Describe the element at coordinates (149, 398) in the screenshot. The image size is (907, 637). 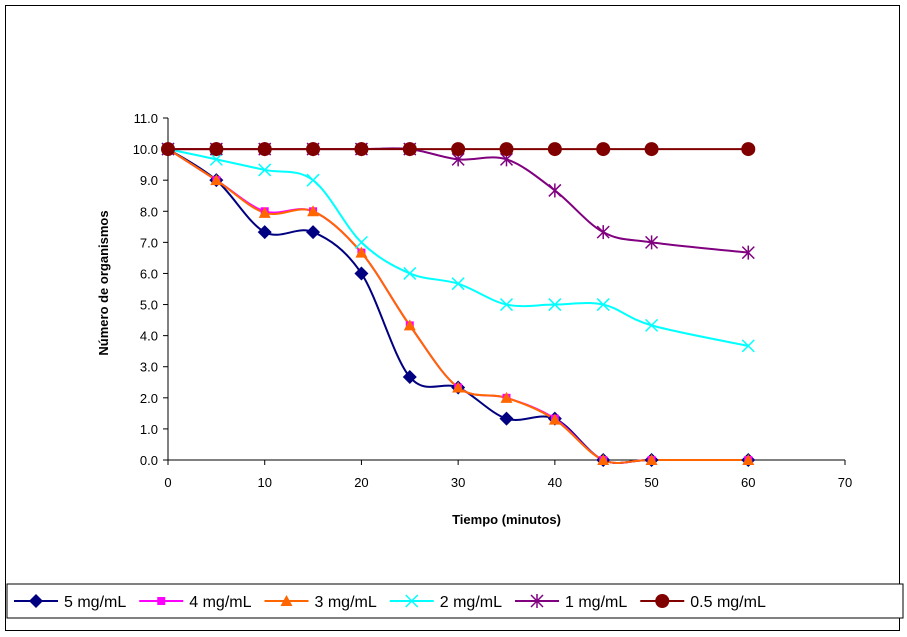
I see `y-tick-label: 2.0` at that location.